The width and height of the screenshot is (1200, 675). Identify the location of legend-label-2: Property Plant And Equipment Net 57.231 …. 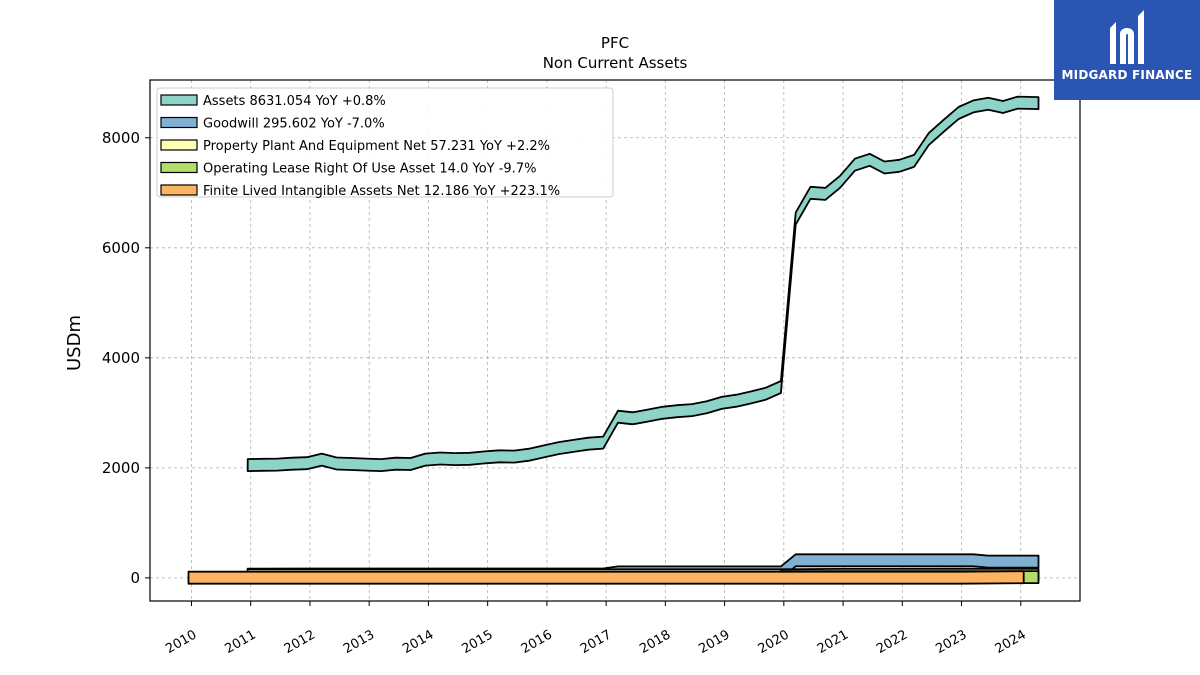
(376, 146).